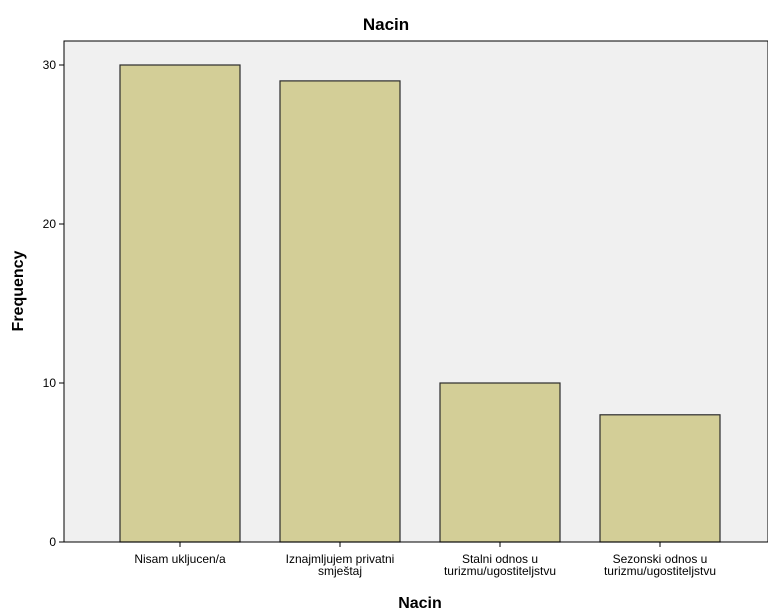 This screenshot has width=768, height=615. Describe the element at coordinates (180, 559) in the screenshot. I see `x-tick-label: Nisam ukljucen/a` at that location.